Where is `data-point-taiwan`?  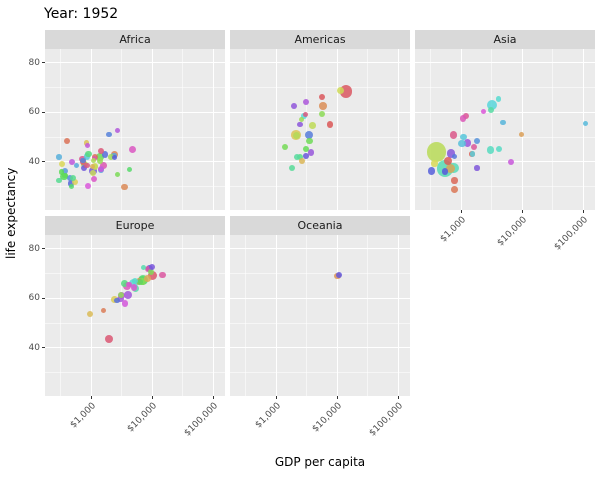 data-point-taiwan is located at coordinates (466, 116).